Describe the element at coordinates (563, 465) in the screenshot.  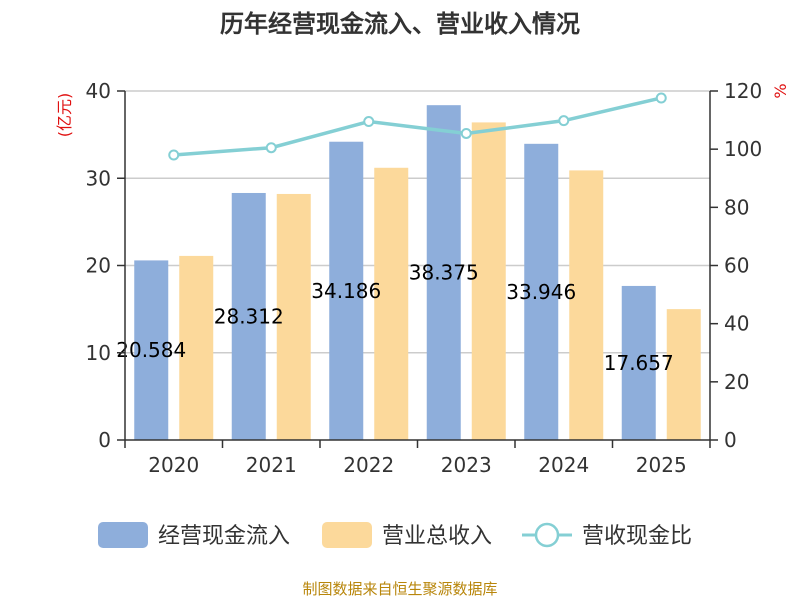
I see `x-axis-tick-label: 2024` at that location.